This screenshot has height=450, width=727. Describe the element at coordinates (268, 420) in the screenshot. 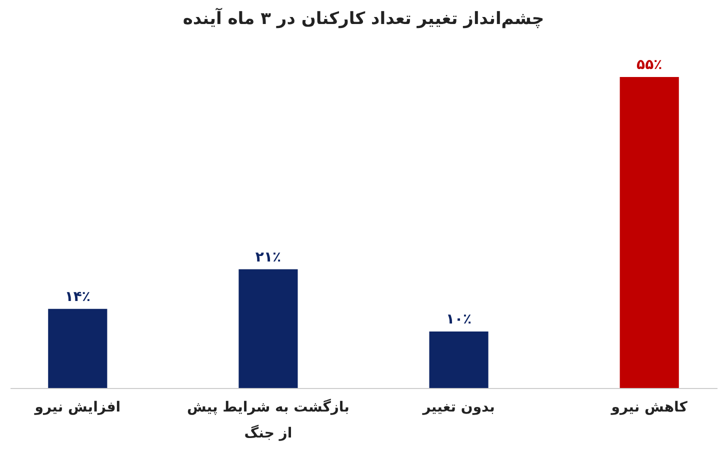

I see `x-tick-label: بازگشت به شرایط پیش از جنگ` at that location.